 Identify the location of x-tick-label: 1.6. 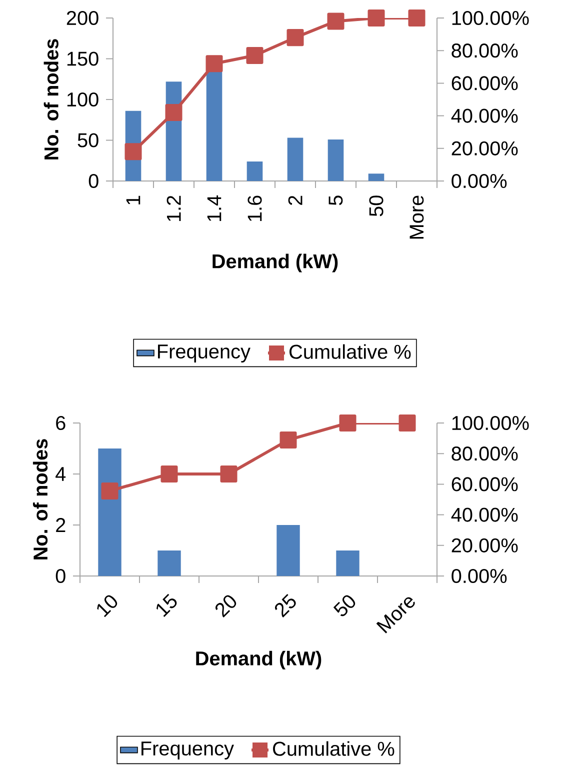
(255, 209).